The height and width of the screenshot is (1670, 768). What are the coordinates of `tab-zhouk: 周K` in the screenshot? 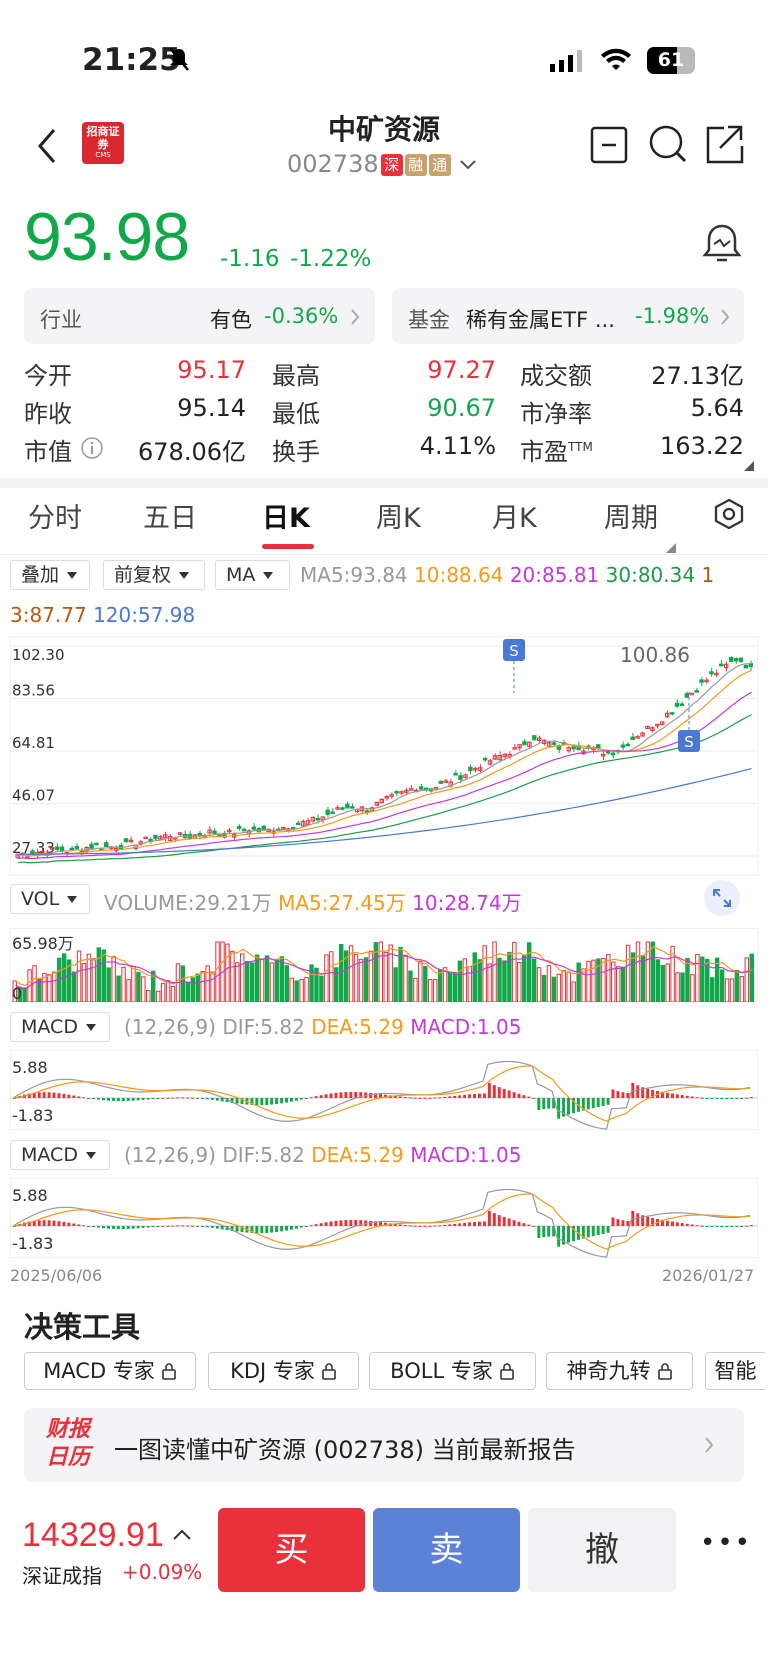 It's located at (398, 518).